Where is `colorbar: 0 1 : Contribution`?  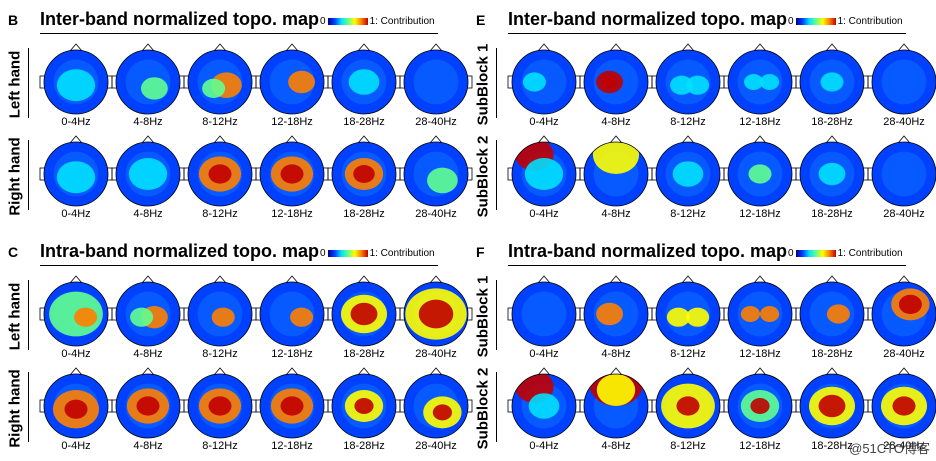
colorbar: 0 1 : Contribution is located at coordinates (845, 253).